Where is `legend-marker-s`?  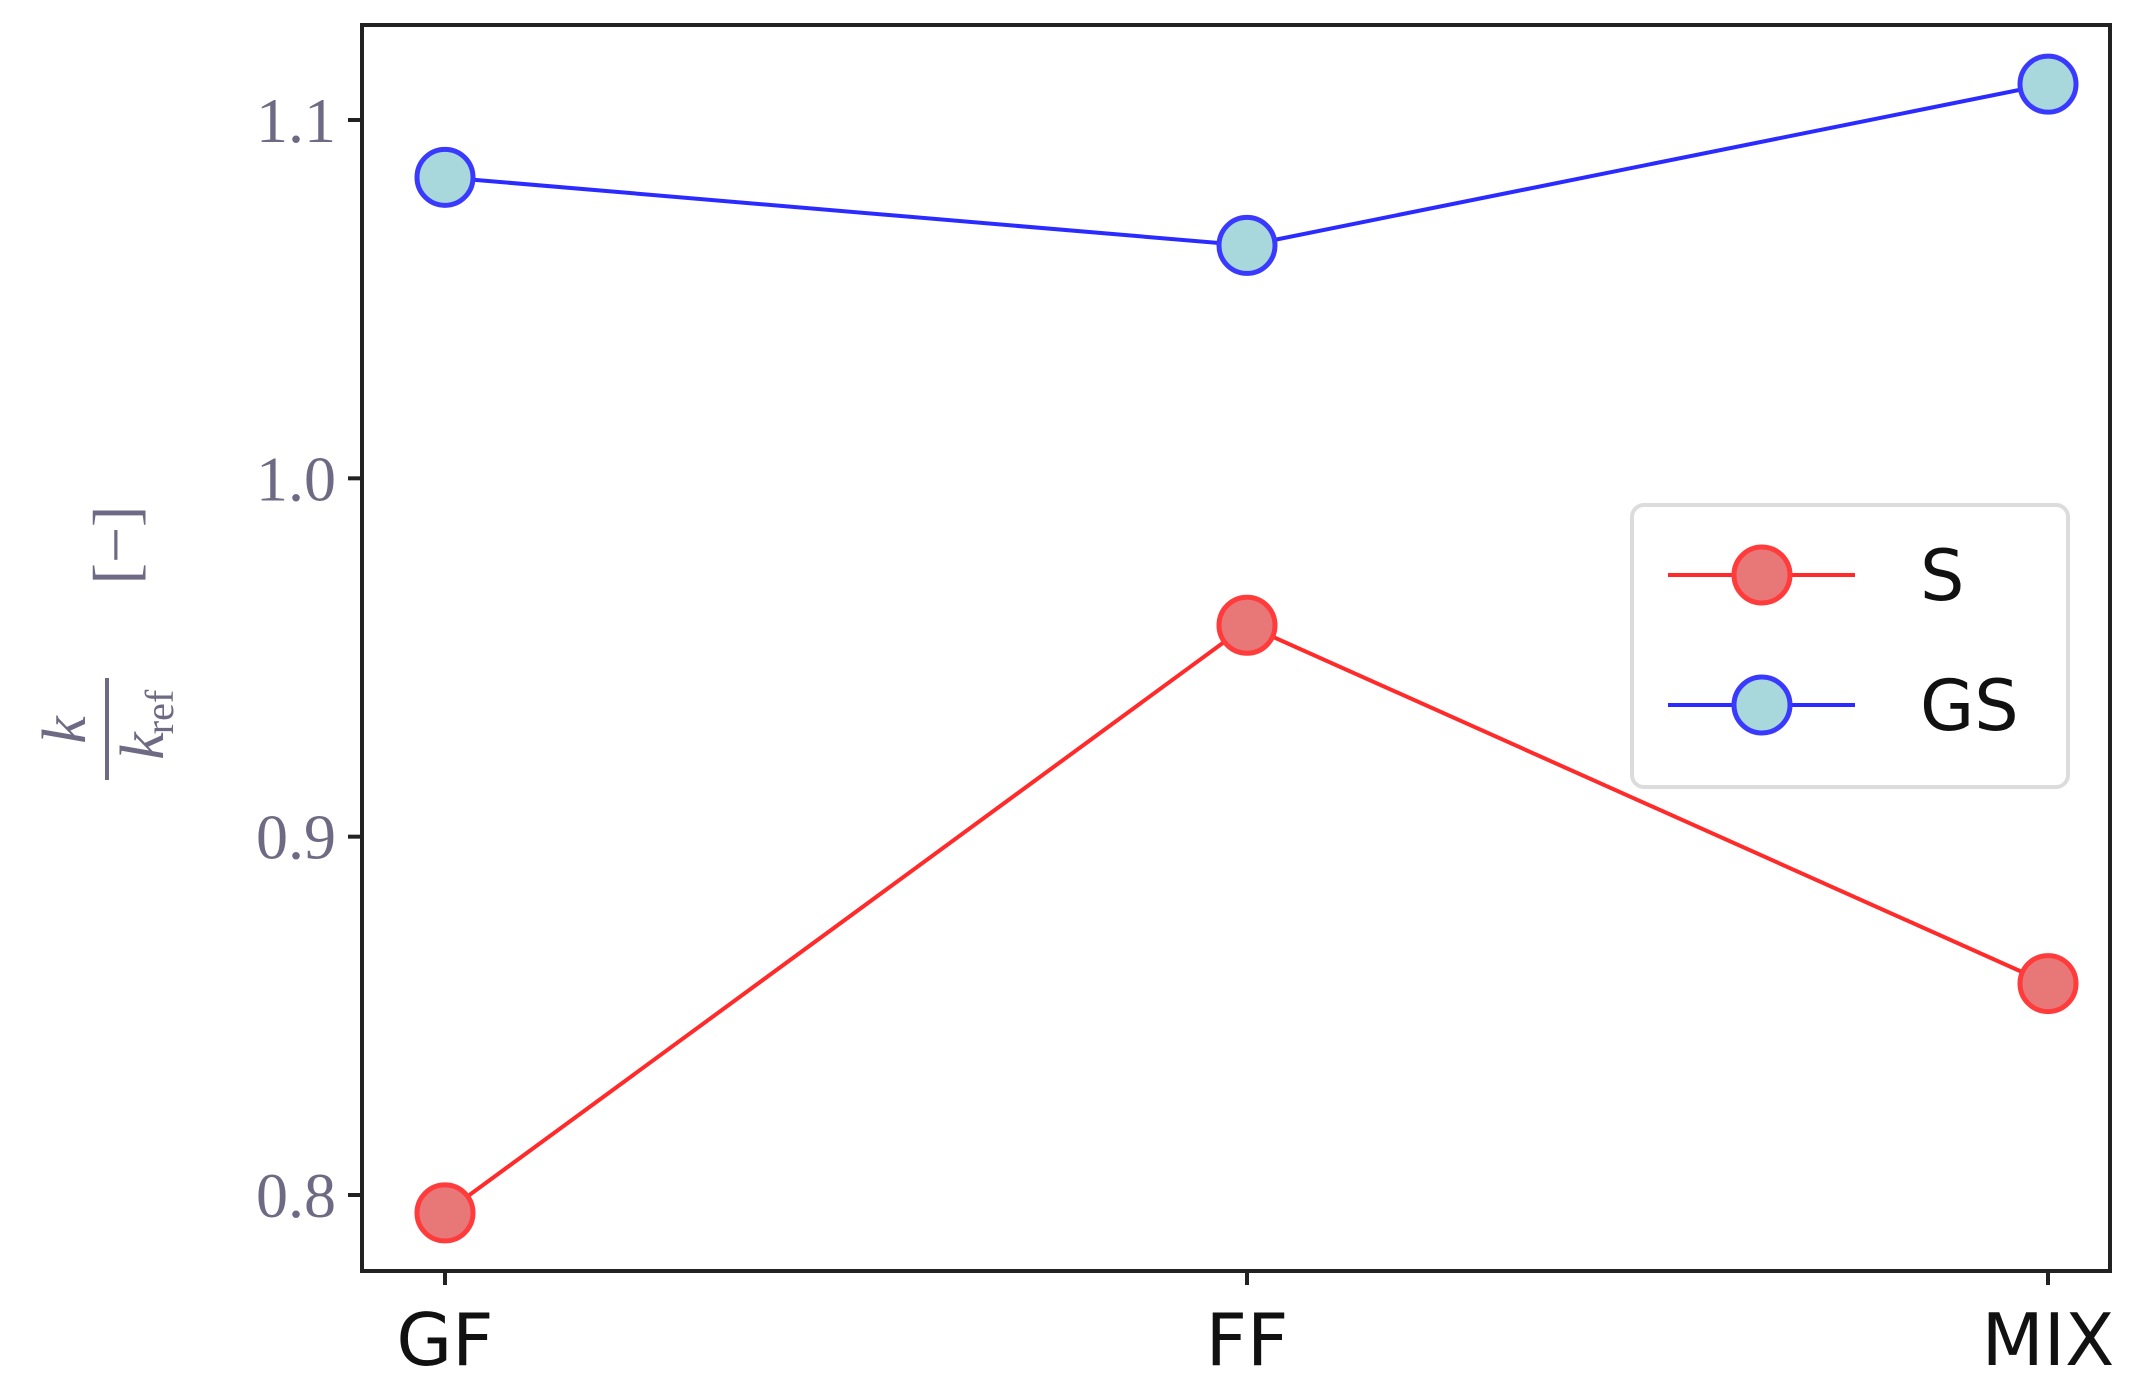 legend-marker-s is located at coordinates (1762, 575).